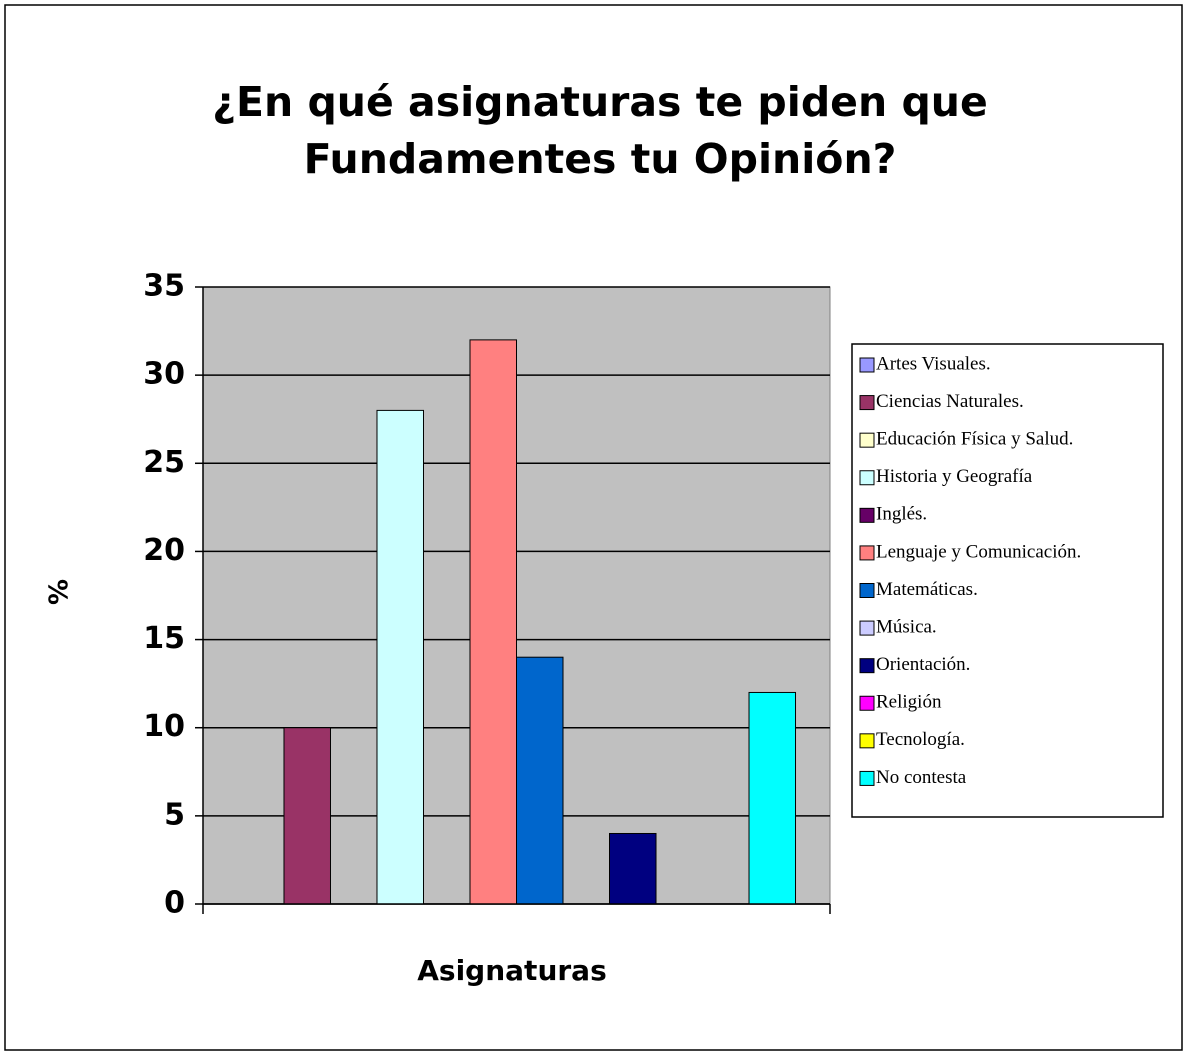 The image size is (1187, 1055). What do you see at coordinates (921, 777) in the screenshot?
I see `legend-label: No contesta` at bounding box center [921, 777].